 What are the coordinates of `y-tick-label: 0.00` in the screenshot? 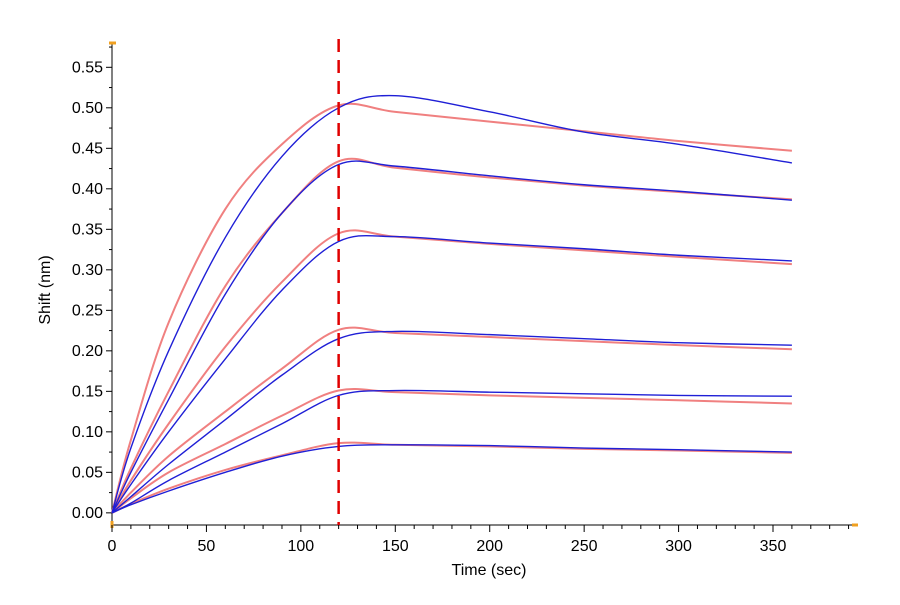 It's located at (87, 513).